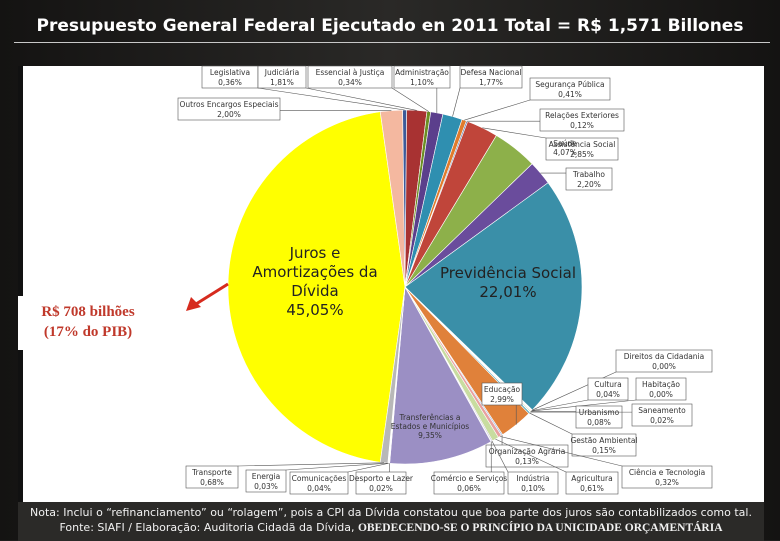 Image resolution: width=780 pixels, height=541 pixels. What do you see at coordinates (507, 292) in the screenshot?
I see `slice-value: 22,01%` at bounding box center [507, 292].